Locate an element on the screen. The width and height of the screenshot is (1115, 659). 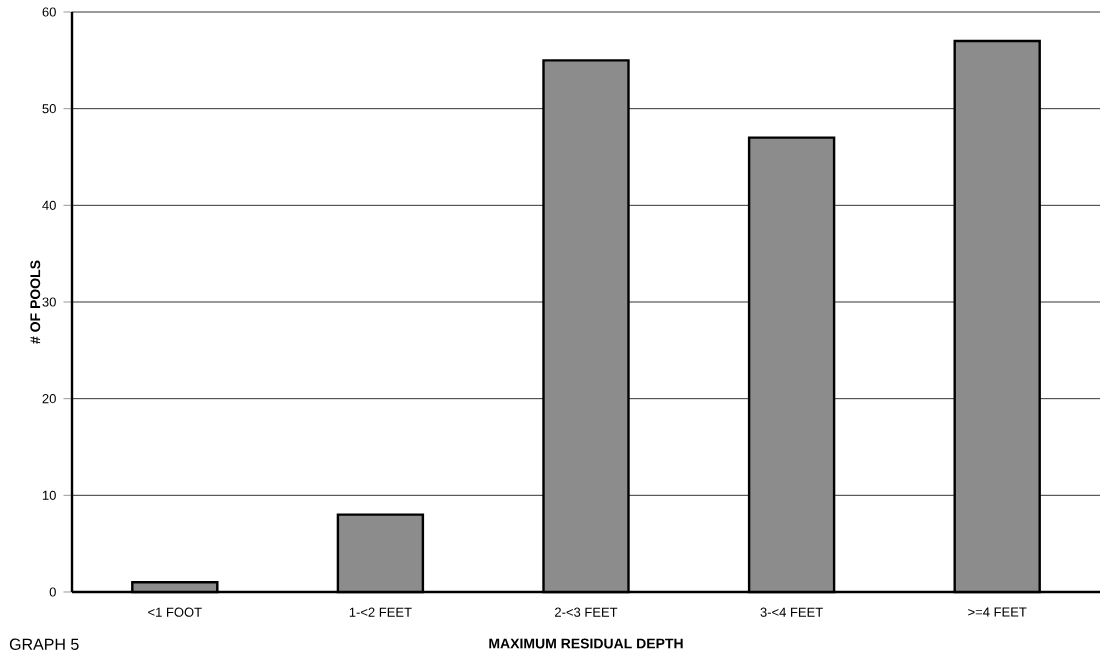
y-tick-label: 10 is located at coordinates (49, 495).